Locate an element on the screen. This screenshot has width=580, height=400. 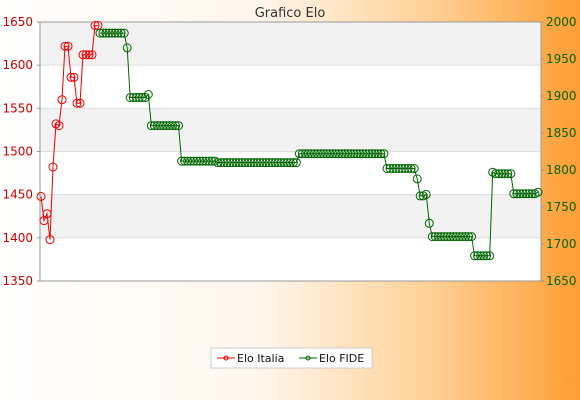
series-elo-italia is located at coordinates (69, 133).